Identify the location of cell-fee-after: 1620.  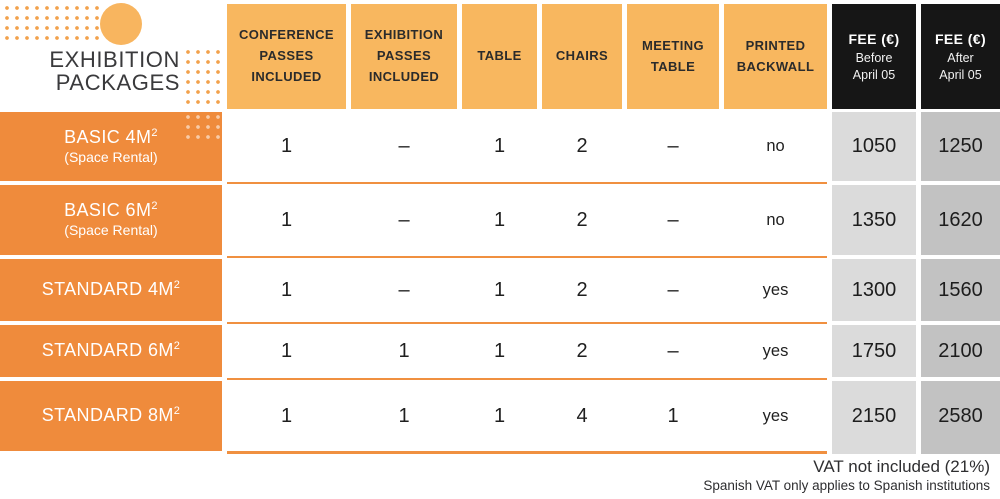
(960, 220).